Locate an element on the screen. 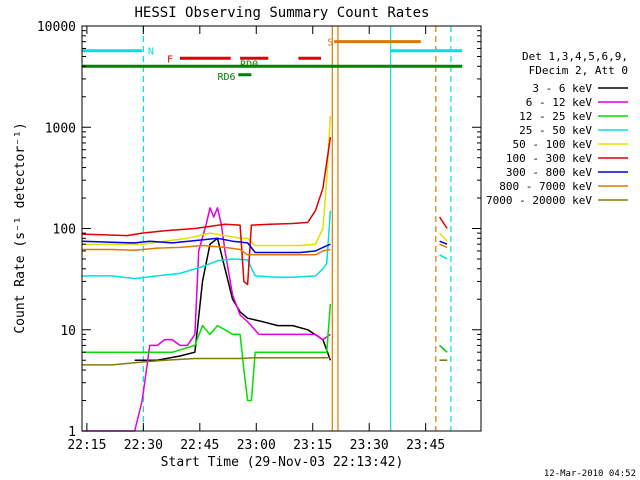 The image size is (640, 480). flag-label-rd6: RD6 is located at coordinates (227, 77).